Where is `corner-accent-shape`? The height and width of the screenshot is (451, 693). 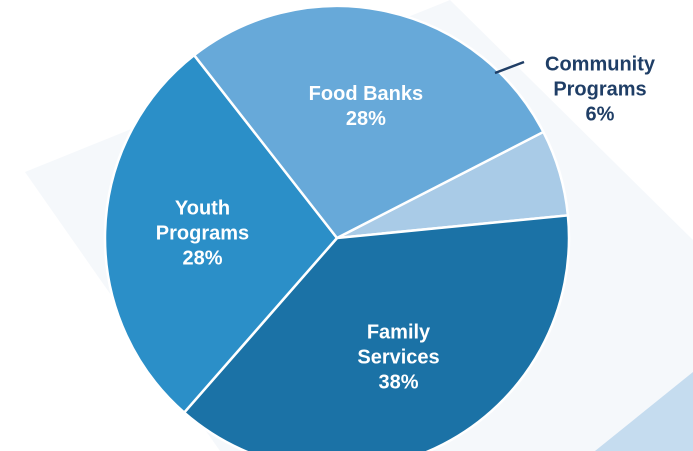 corner-accent-shape is located at coordinates (644, 411).